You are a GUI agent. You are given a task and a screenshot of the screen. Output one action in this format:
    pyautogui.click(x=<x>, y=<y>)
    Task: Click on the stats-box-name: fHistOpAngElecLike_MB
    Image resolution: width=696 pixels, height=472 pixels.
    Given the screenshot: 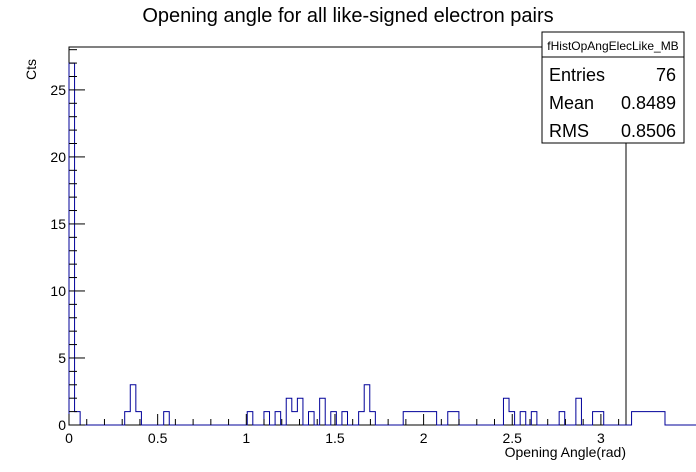 What is the action you would take?
    pyautogui.click(x=612, y=46)
    